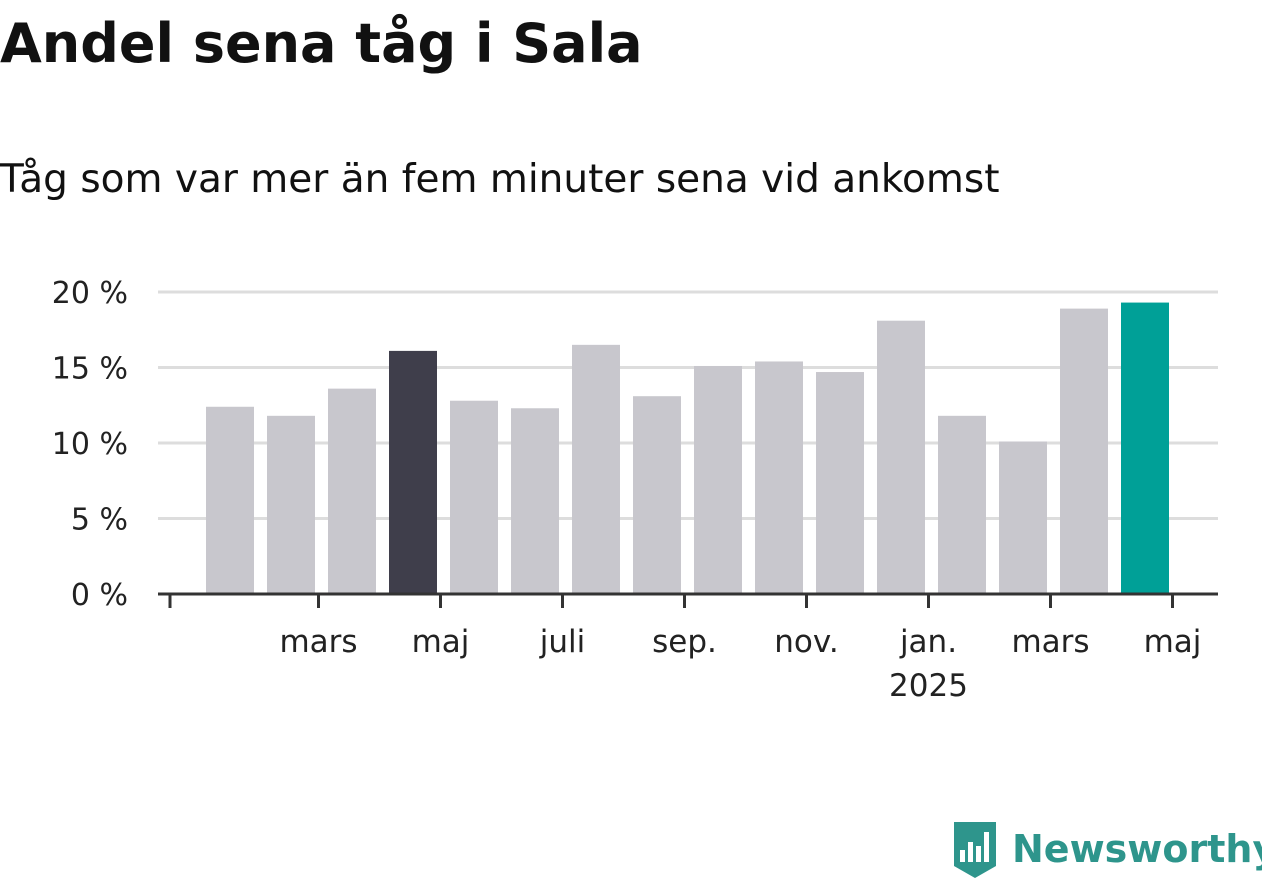  I want to click on y-tick-label: 10 %, so click(90, 444).